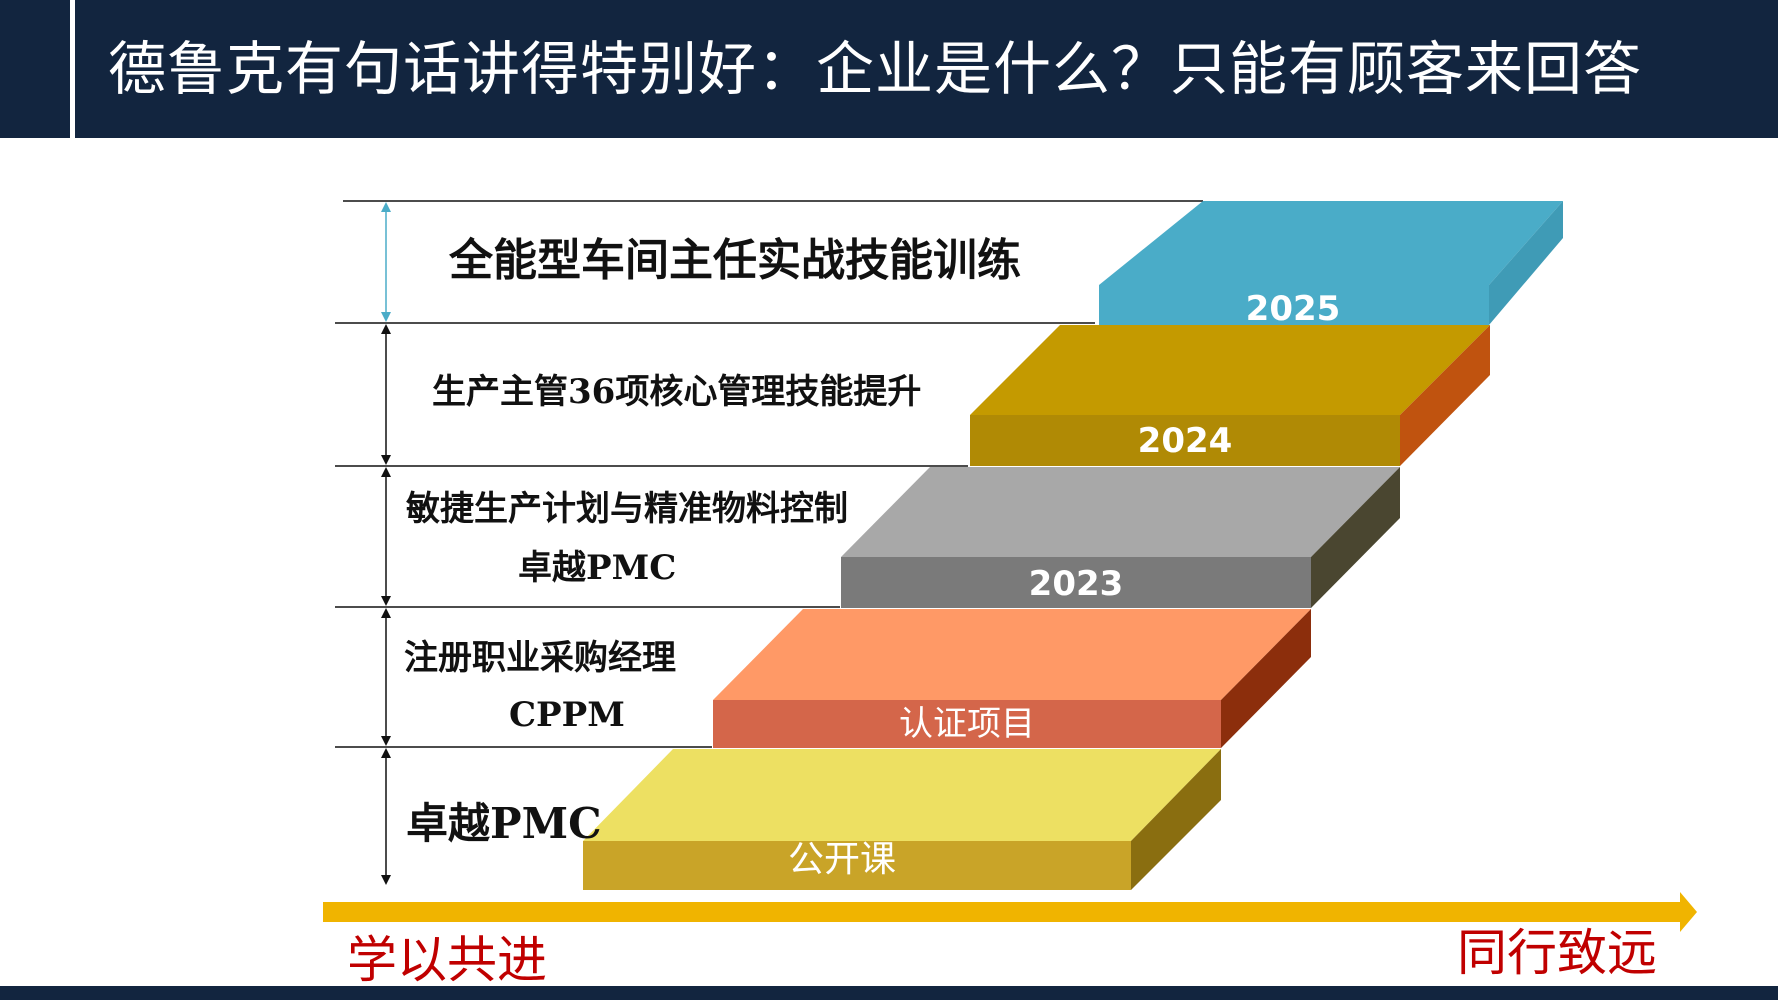 The height and width of the screenshot is (1000, 1778). What do you see at coordinates (1266, 678) in the screenshot?
I see `step-2-side` at bounding box center [1266, 678].